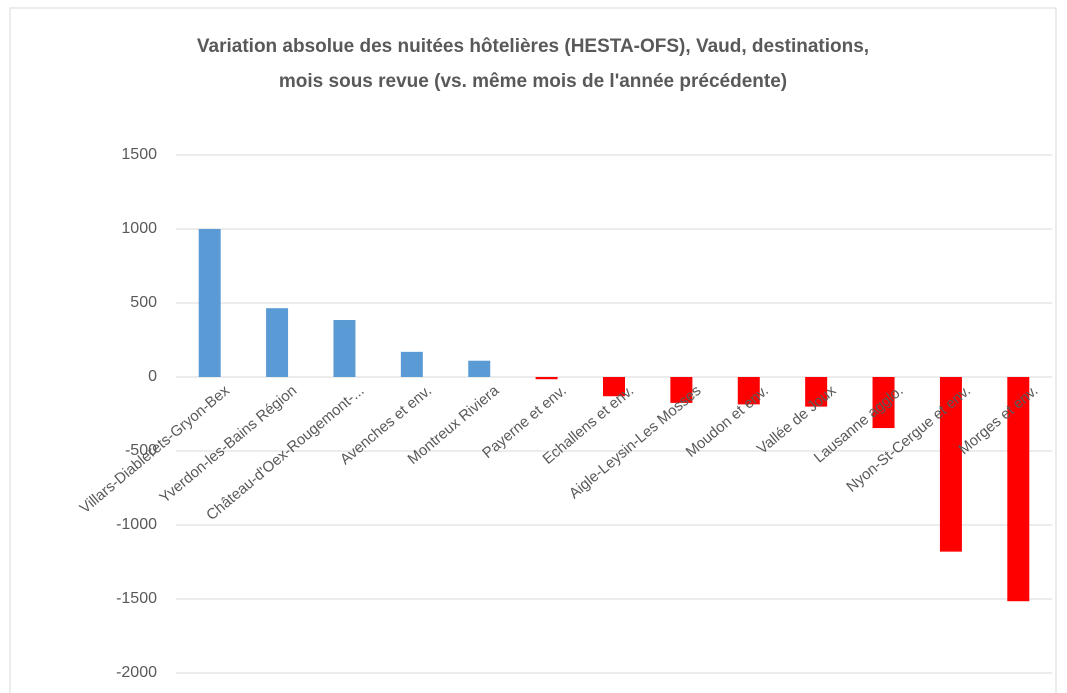  What do you see at coordinates (228, 444) in the screenshot?
I see `x-tick-label: Yverdon-les-Bains Région` at bounding box center [228, 444].